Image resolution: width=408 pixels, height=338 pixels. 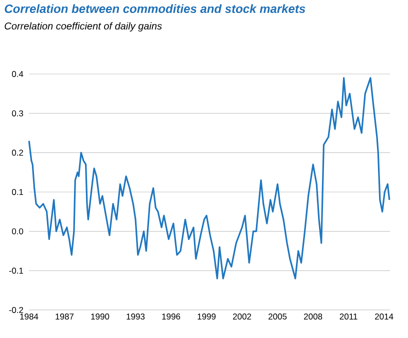 I want to click on x-tick-label: 1999, so click(x=207, y=317).